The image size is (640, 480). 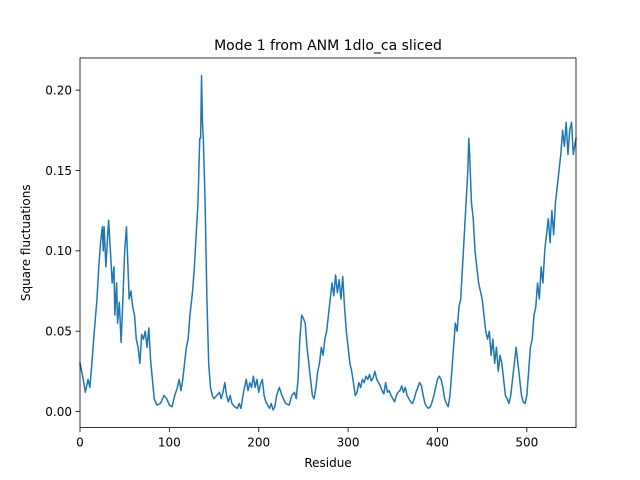 What do you see at coordinates (307, 438) in the screenshot?
I see `x-ticks: 0 100 200 300 400 500` at bounding box center [307, 438].